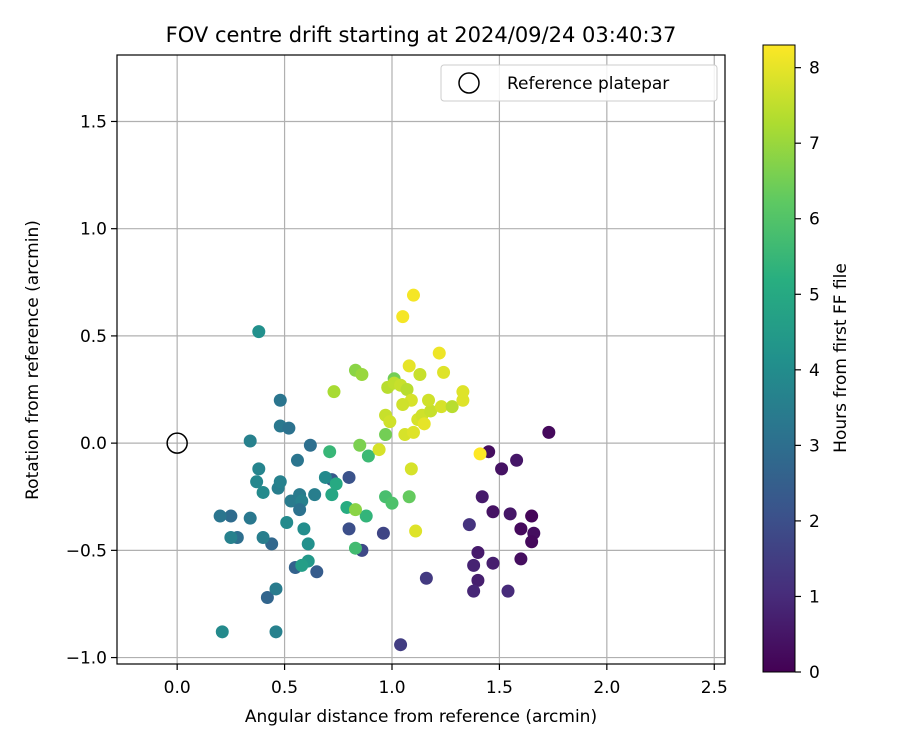 The image size is (900, 750). Describe the element at coordinates (446, 681) in the screenshot. I see `x-axis-ticks: 0.0 0.5 1.0 1.5 2.0 2.5` at that location.